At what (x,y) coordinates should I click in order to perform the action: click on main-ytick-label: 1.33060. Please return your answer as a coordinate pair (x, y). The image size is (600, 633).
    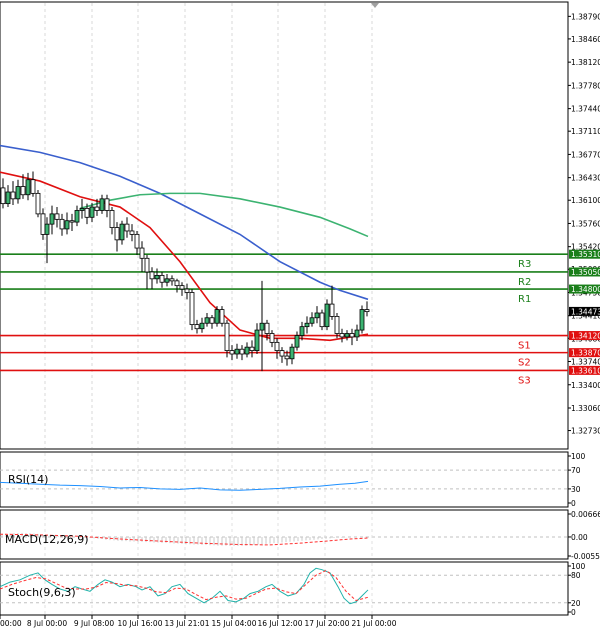
    Looking at the image, I should click on (585, 408).